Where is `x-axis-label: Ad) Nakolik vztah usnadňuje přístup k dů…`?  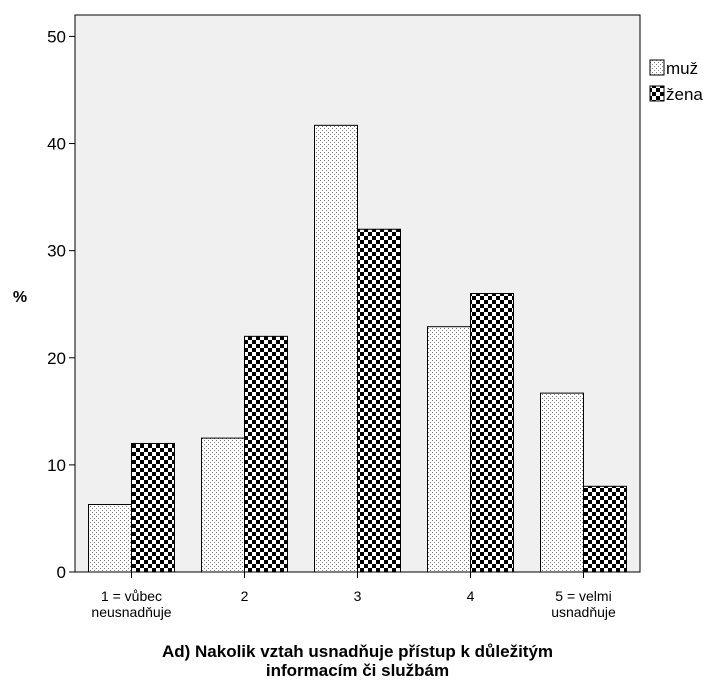 x-axis-label: Ad) Nakolik vztah usnadňuje přístup k dů… is located at coordinates (357, 651).